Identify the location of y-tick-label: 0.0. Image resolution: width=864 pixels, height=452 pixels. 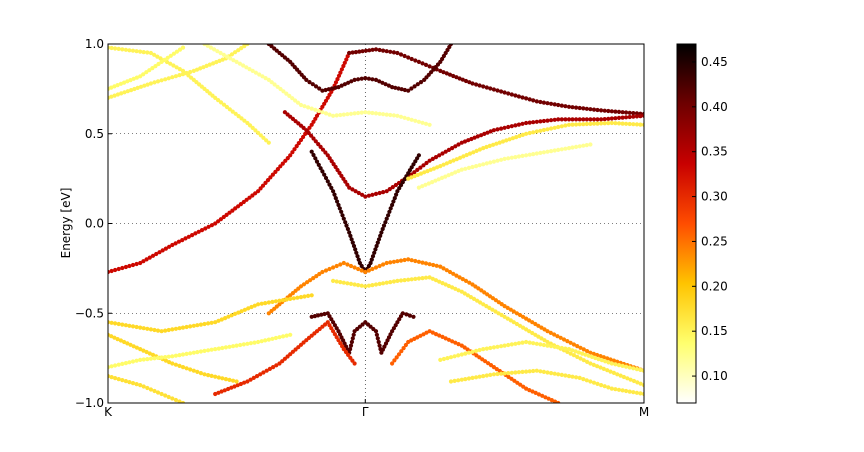
(94, 224).